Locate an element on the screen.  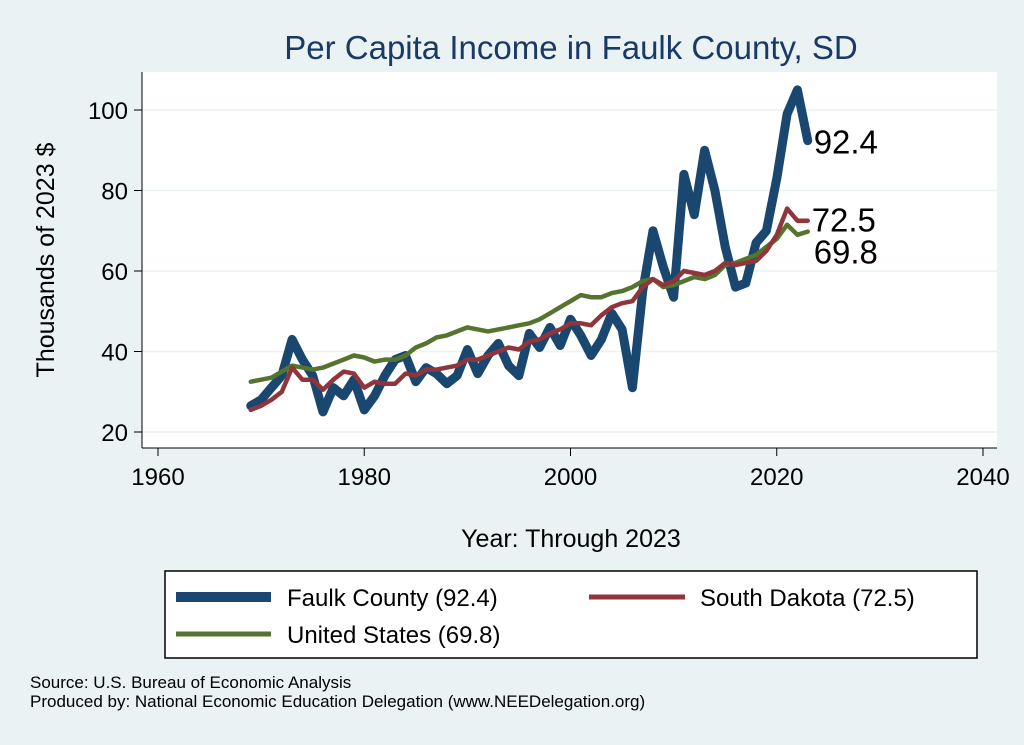
legend-label-united-states: United States (69.8) is located at coordinates (393, 635).